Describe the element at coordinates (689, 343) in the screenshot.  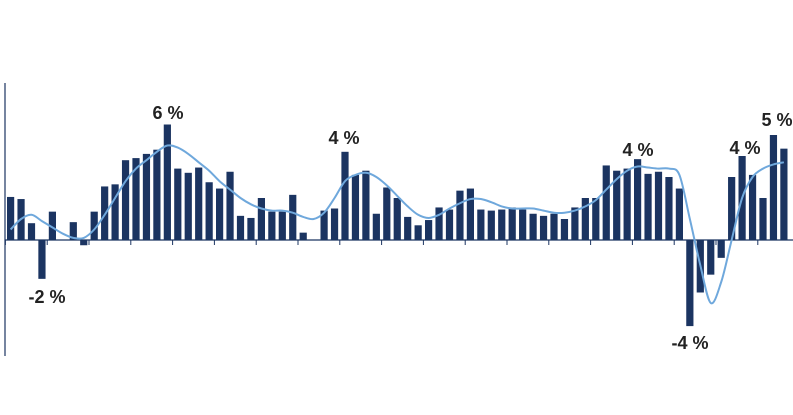
I see `annotation-low-2: -4 %` at that location.